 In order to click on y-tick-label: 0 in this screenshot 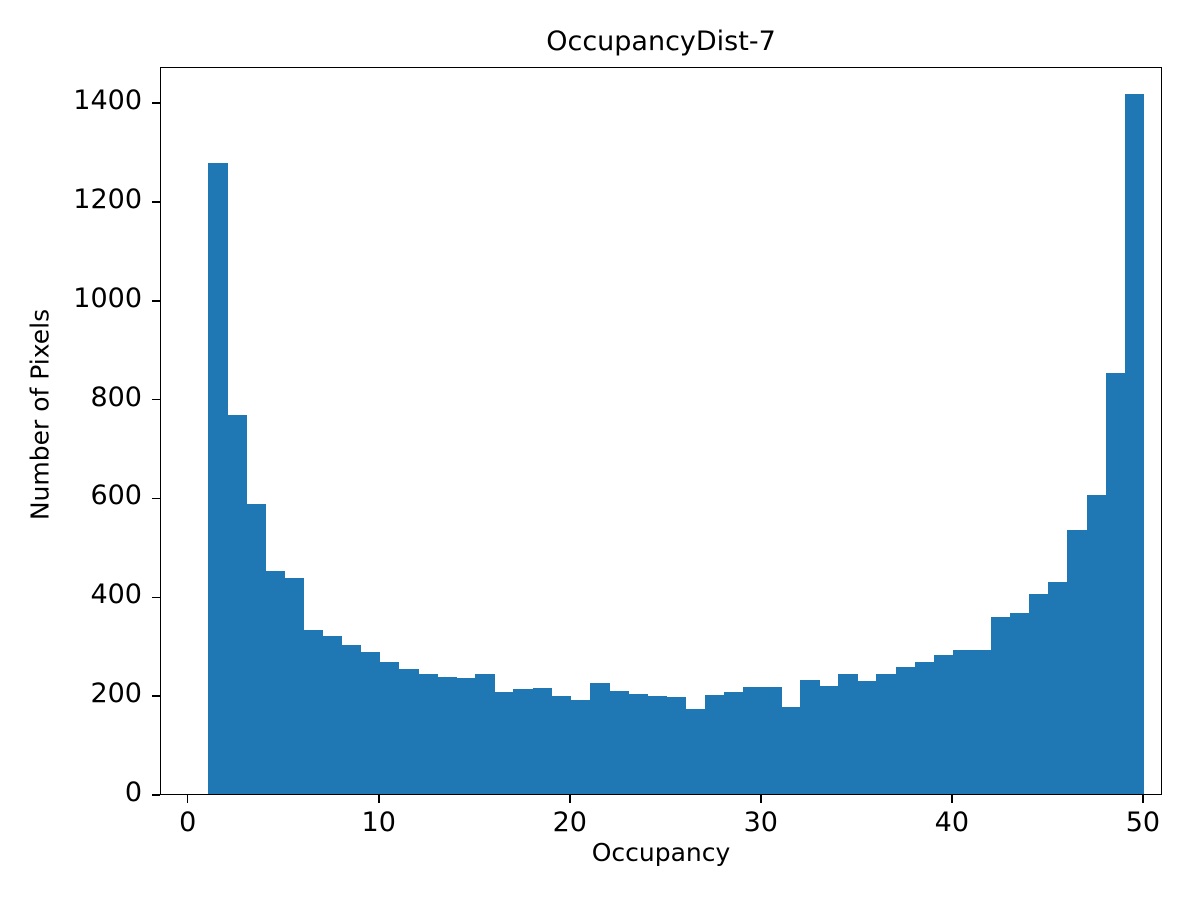, I will do `click(133, 792)`.